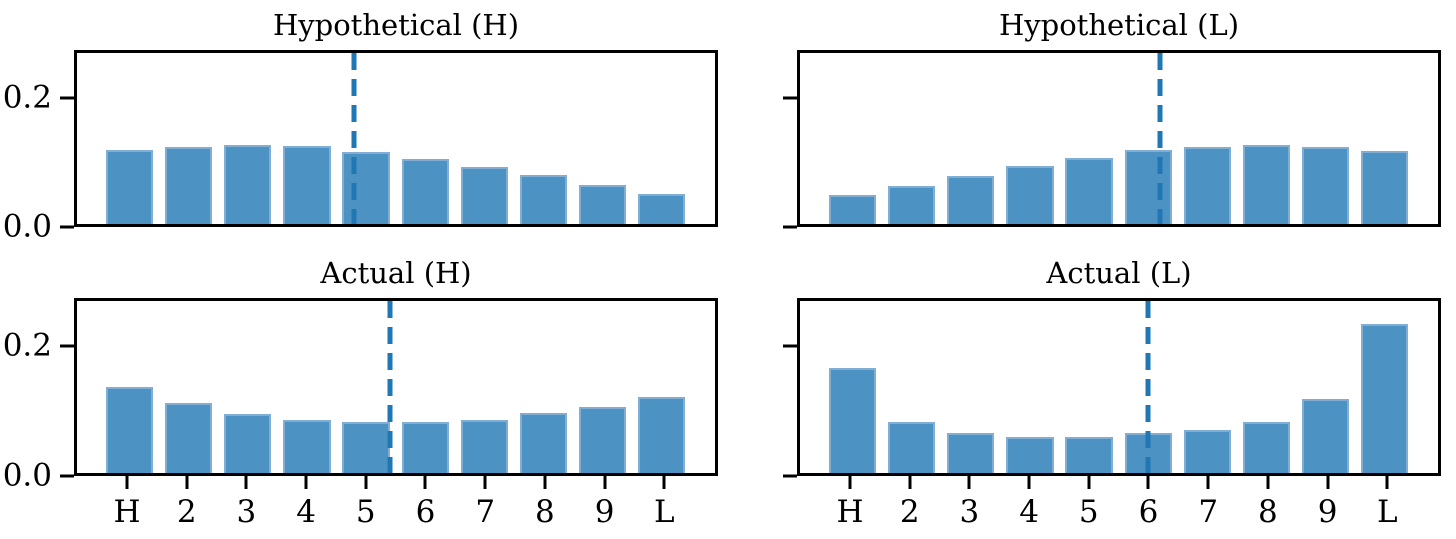 The width and height of the screenshot is (1456, 539). I want to click on x-tick-label-7: 7, so click(485, 512).